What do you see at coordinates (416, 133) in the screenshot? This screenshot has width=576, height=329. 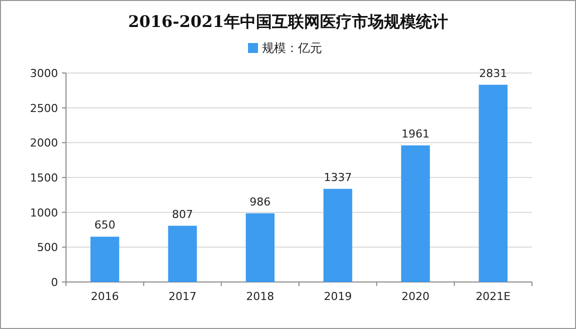 I see `data-label: 1961` at bounding box center [416, 133].